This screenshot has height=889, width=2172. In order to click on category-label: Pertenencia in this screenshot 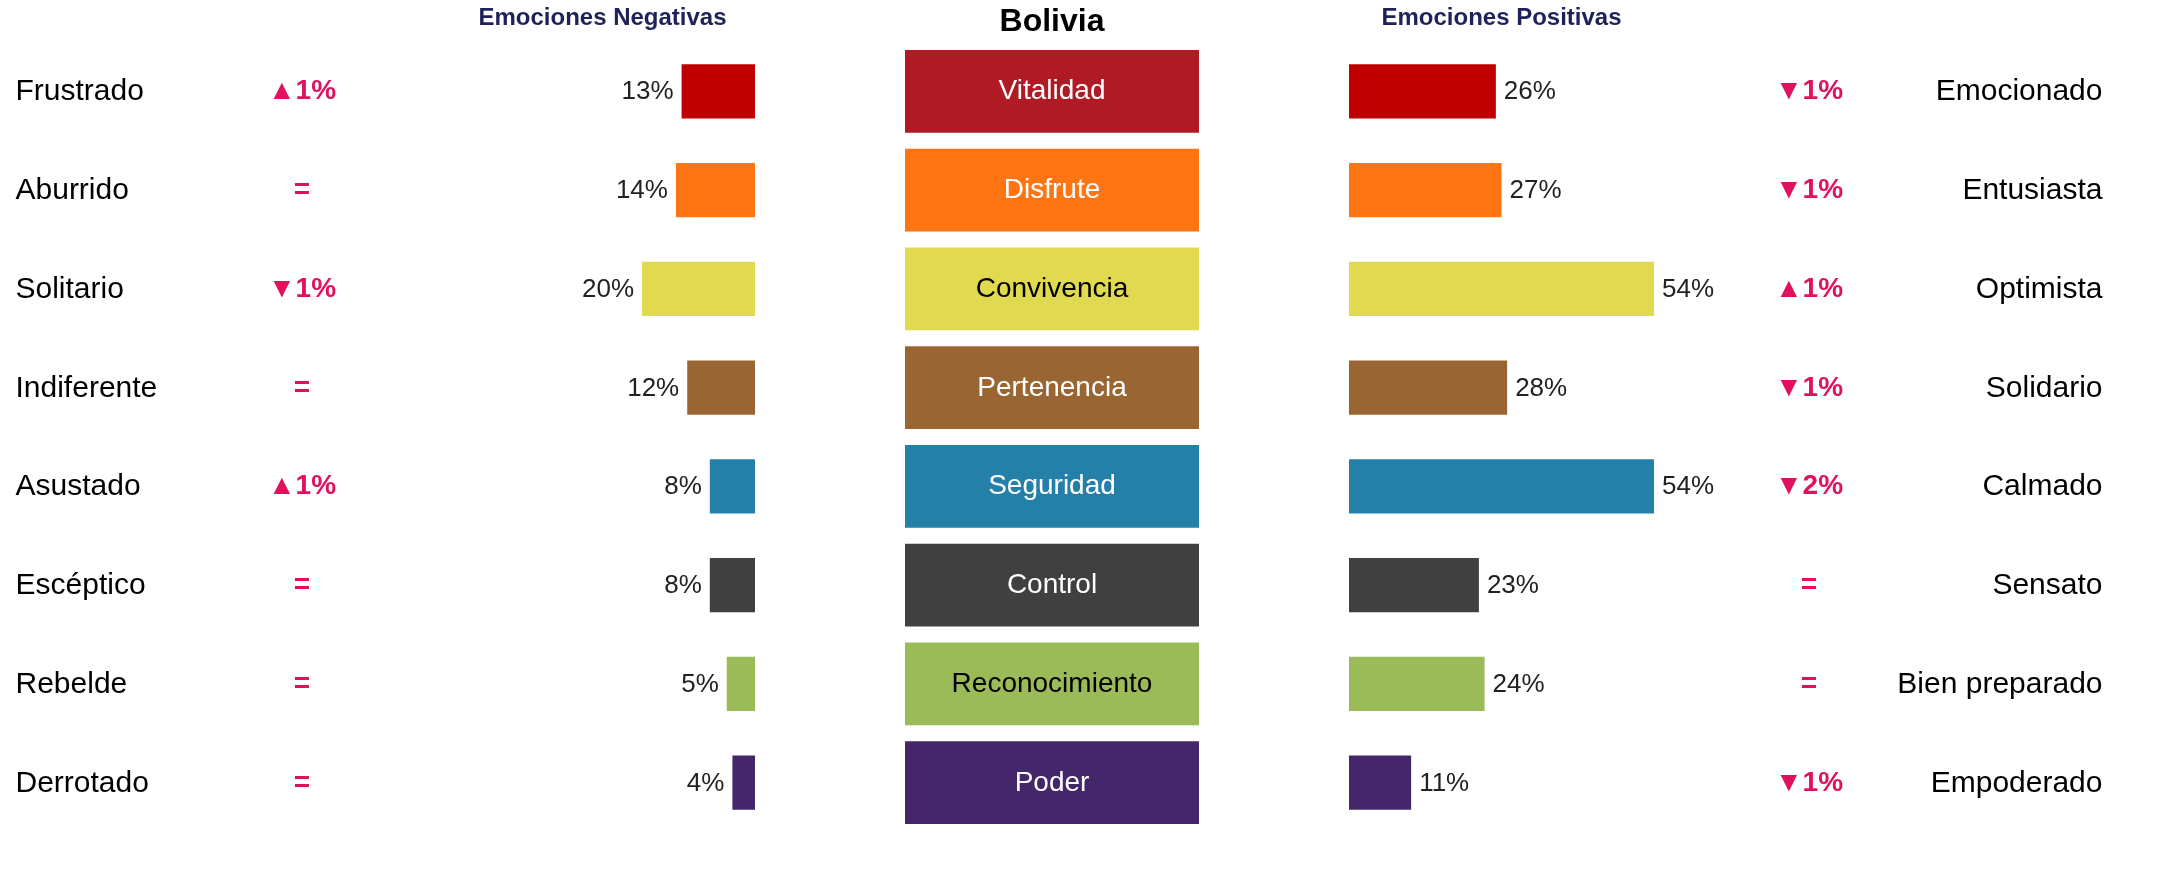, I will do `click(1052, 386)`.